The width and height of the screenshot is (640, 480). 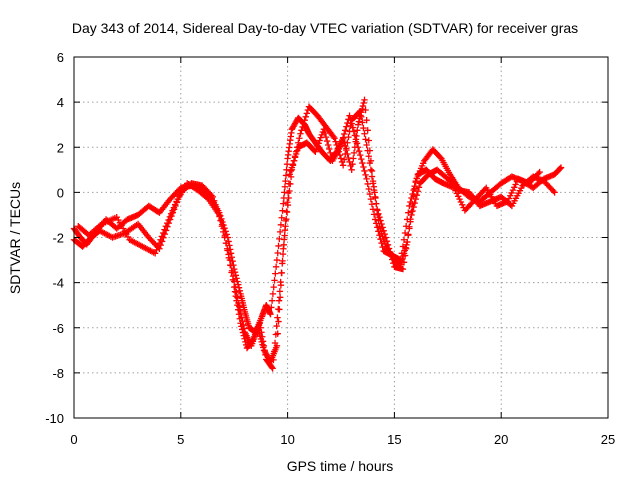 I want to click on x-tick-label: 25, so click(x=608, y=439).